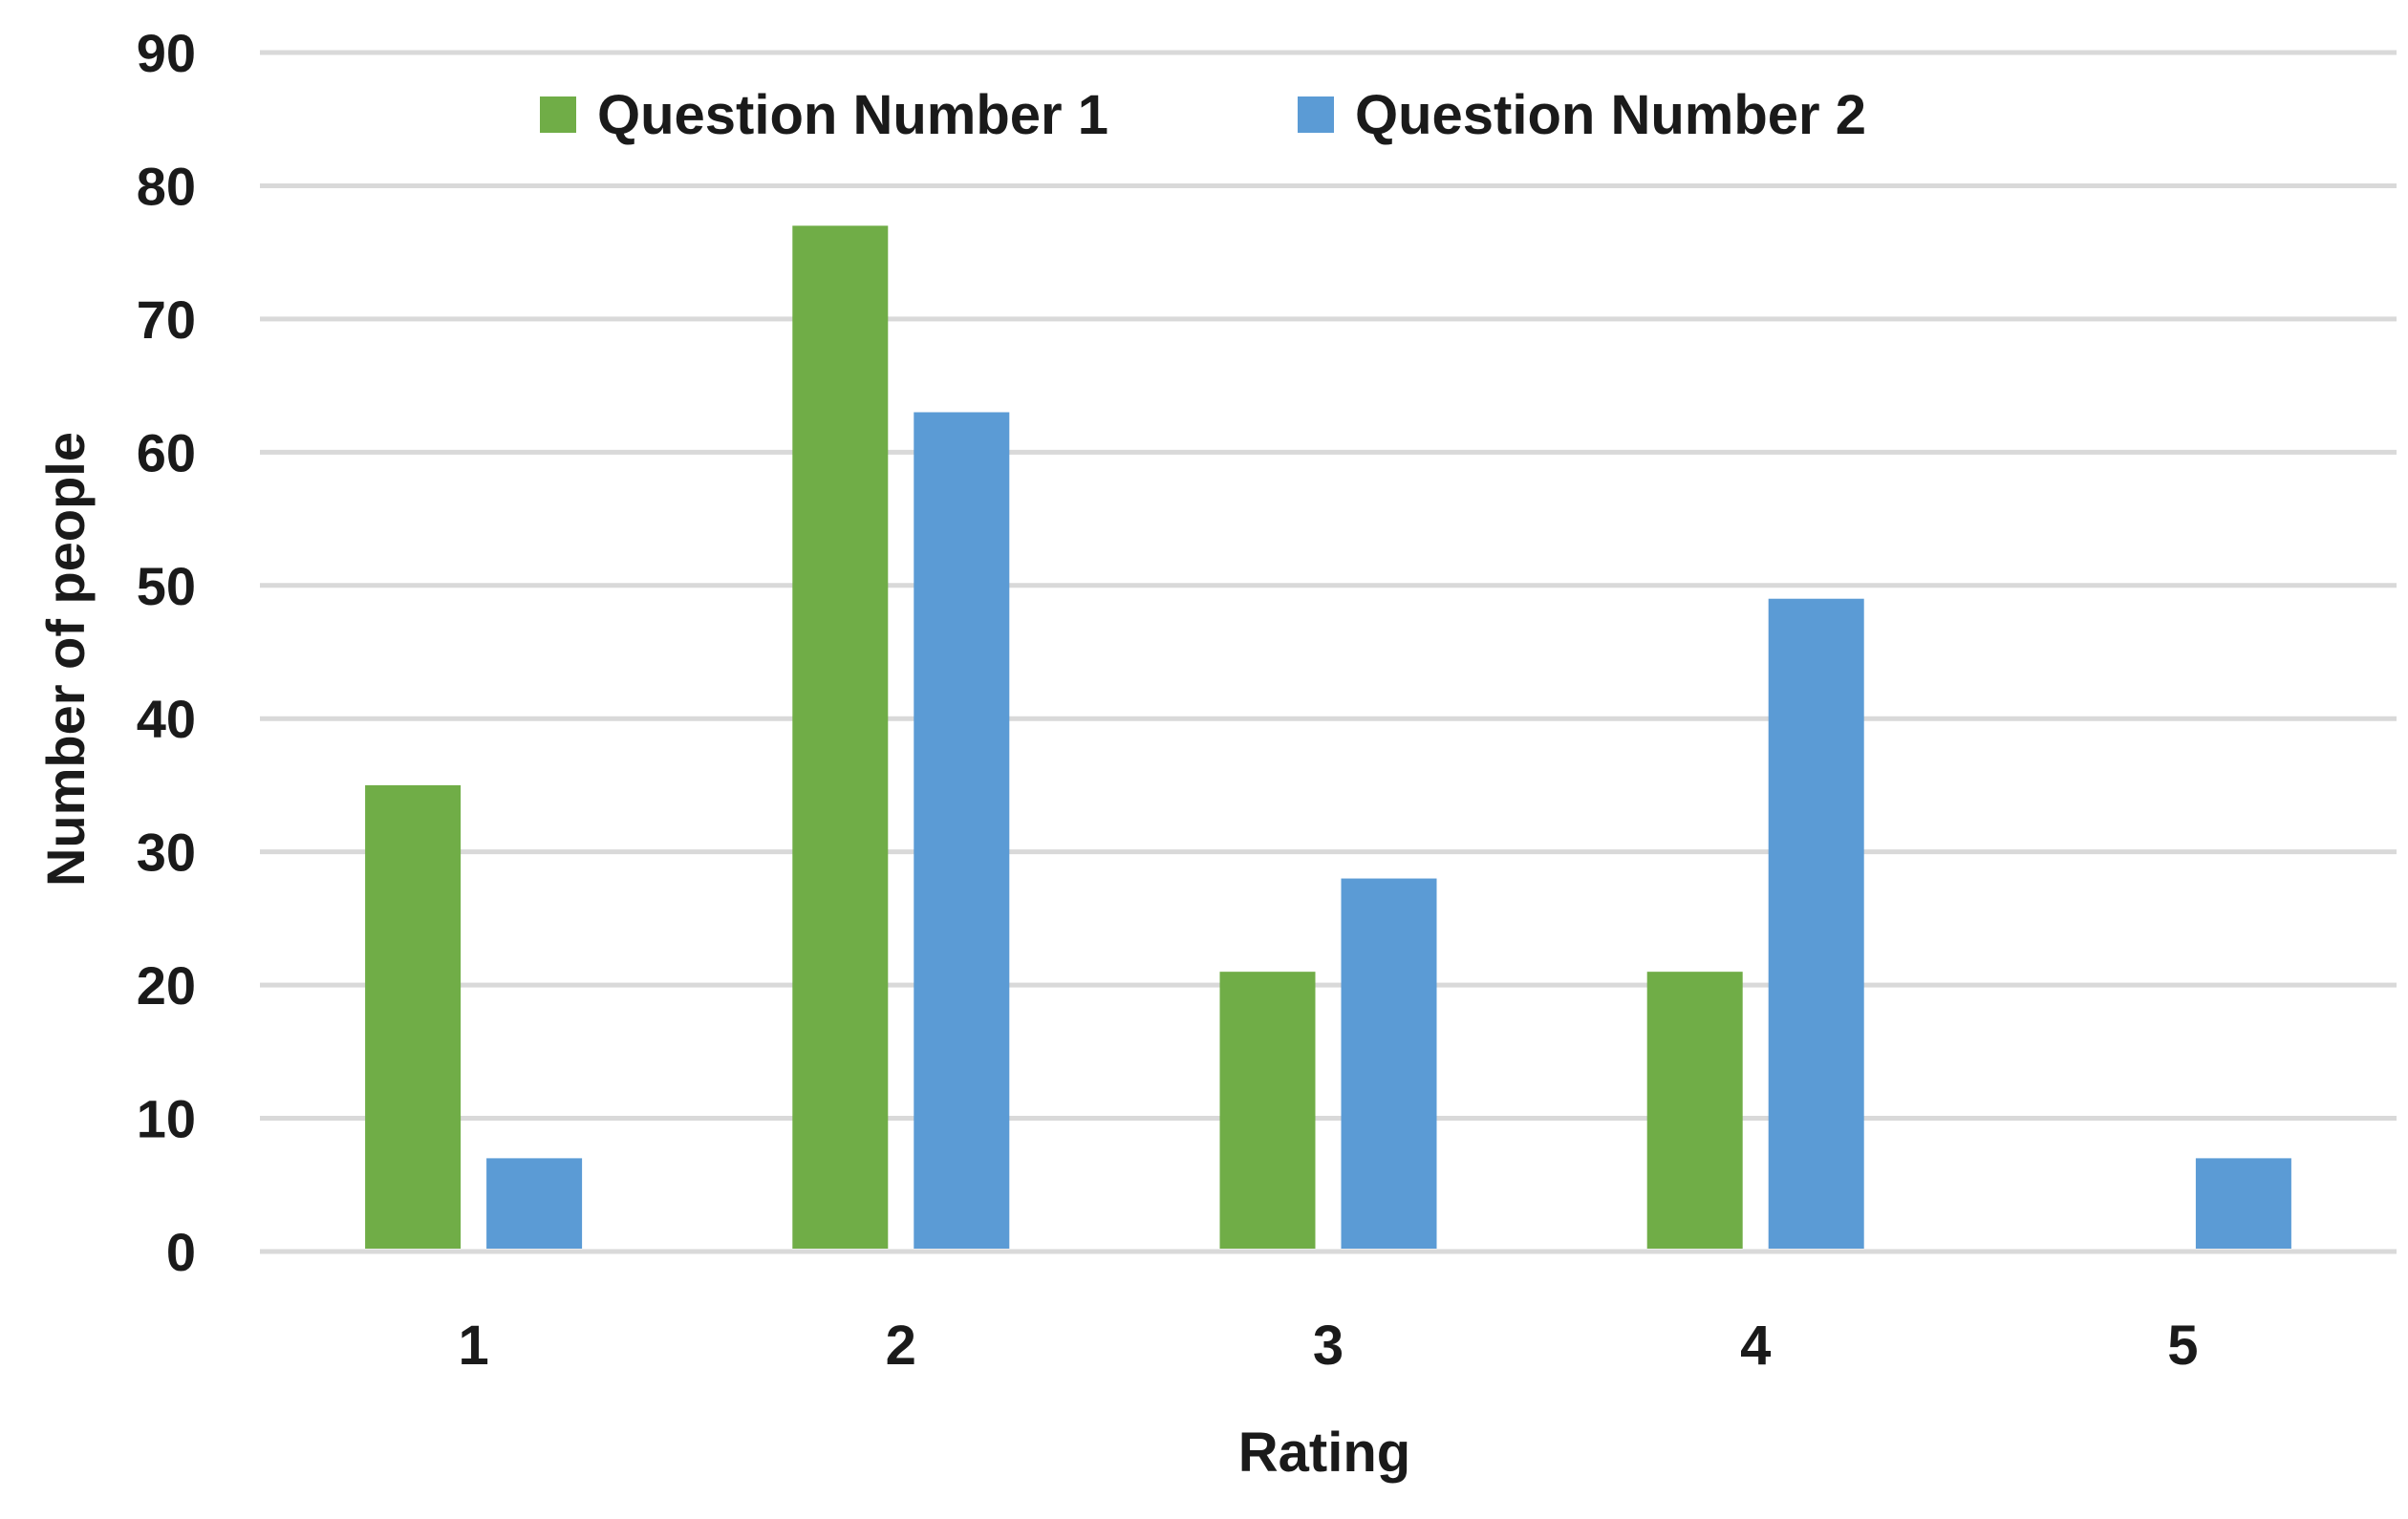  What do you see at coordinates (1610, 115) in the screenshot?
I see `legend-label-2: Question Number 2` at bounding box center [1610, 115].